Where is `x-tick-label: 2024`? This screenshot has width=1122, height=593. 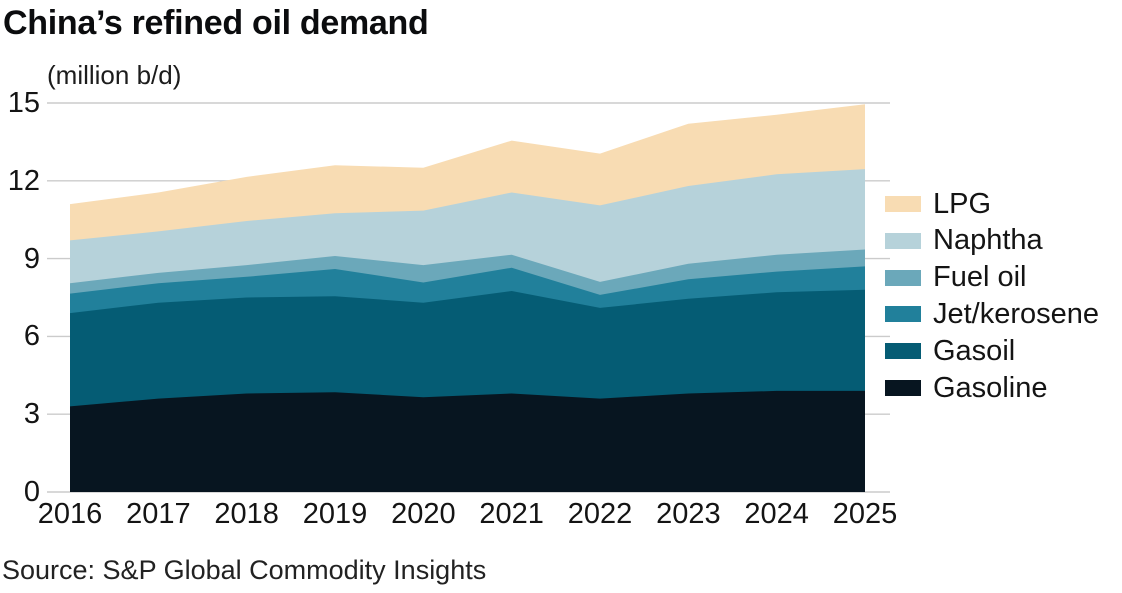 x-tick-label: 2024 is located at coordinates (776, 514).